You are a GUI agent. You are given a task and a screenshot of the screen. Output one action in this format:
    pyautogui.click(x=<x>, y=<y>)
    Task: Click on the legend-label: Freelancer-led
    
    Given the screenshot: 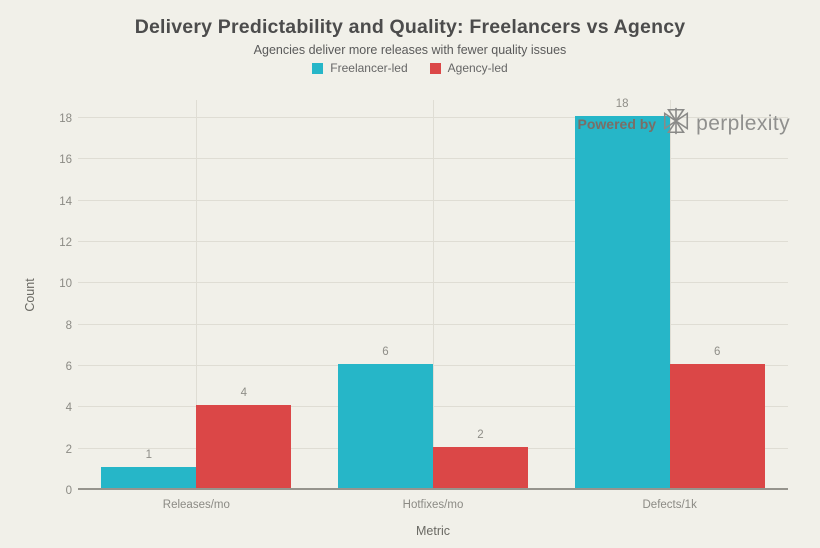 What is the action you would take?
    pyautogui.click(x=369, y=68)
    